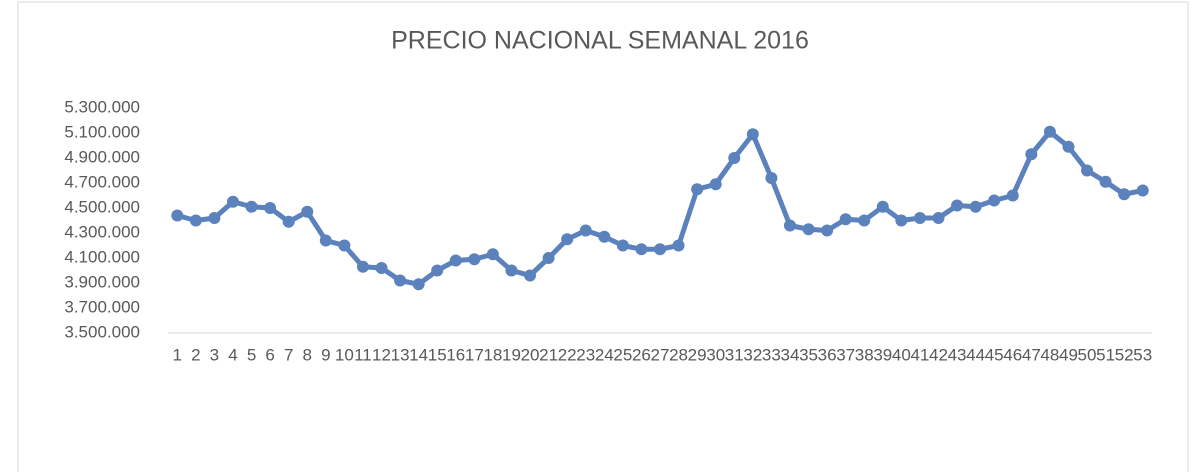 The image size is (1195, 472). Describe the element at coordinates (697, 354) in the screenshot. I see `x-tick-label: 29` at that location.